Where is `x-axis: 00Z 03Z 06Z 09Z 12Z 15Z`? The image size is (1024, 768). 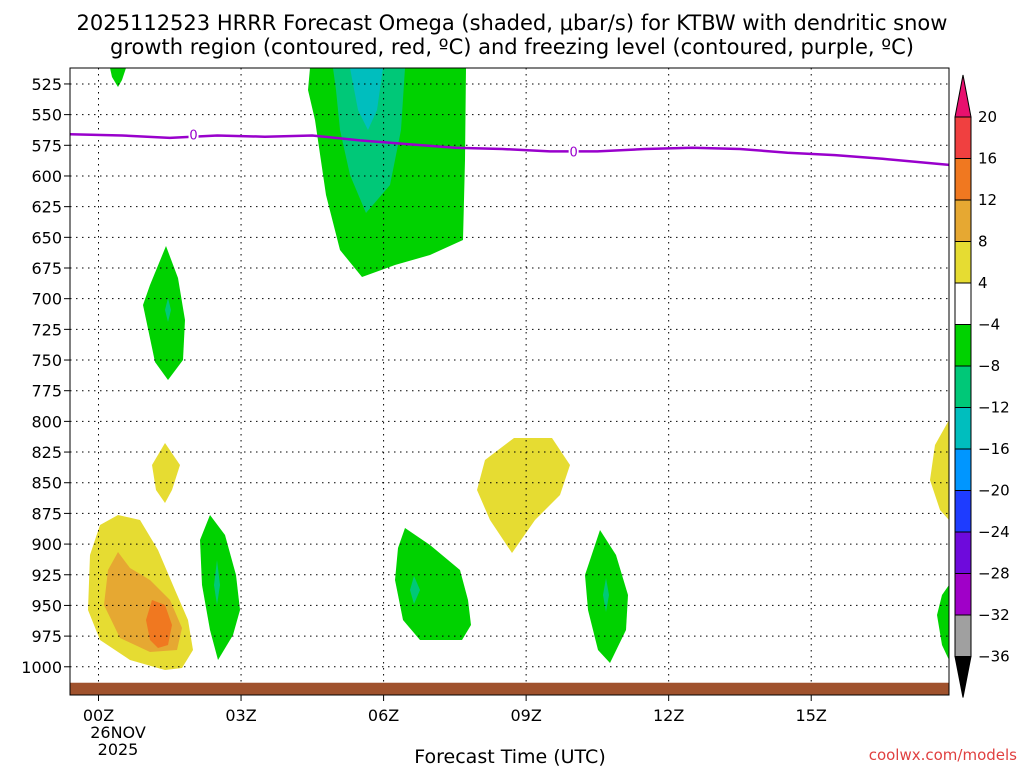
x-axis: 00Z 03Z 06Z 09Z 12Z 15Z is located at coordinates (455, 710).